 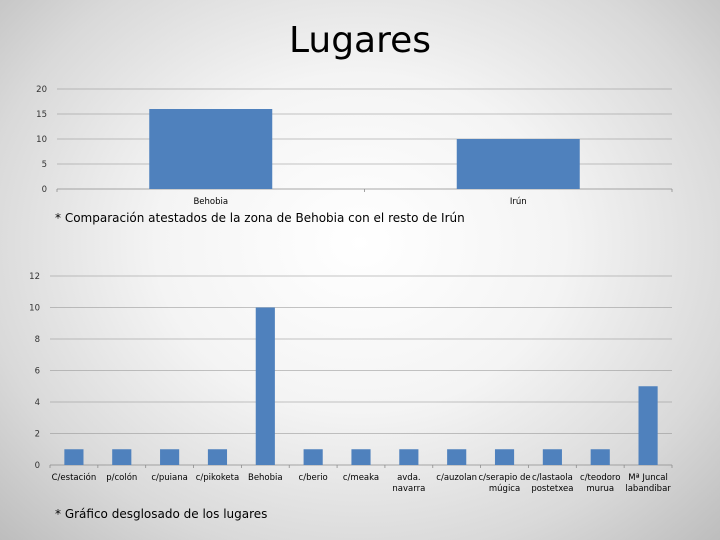 What do you see at coordinates (504, 457) in the screenshot?
I see `bar-c-serapio-de-m-gica` at bounding box center [504, 457].